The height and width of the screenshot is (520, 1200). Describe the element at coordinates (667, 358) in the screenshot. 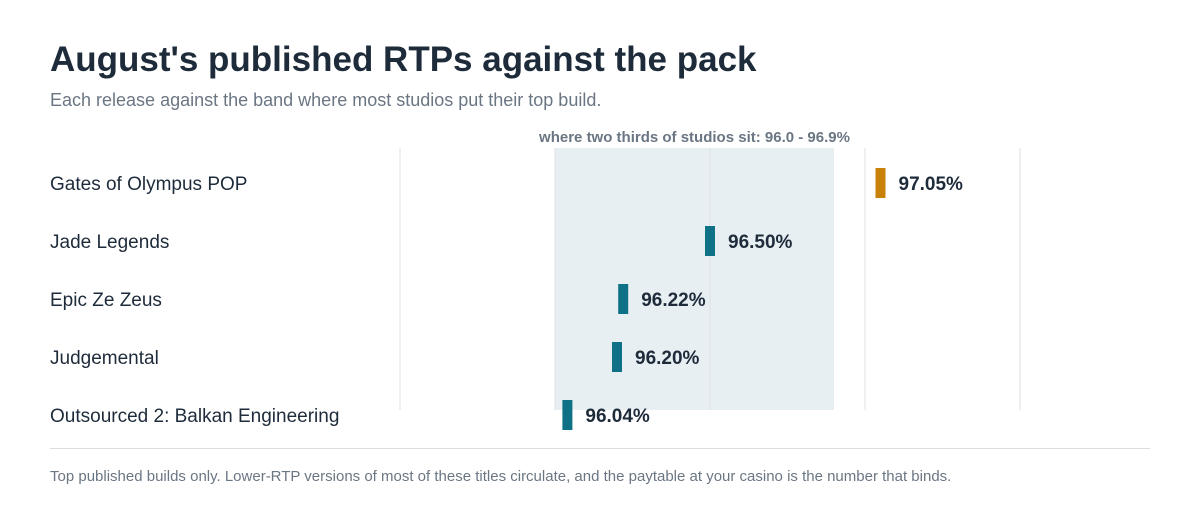

I see `value-label: 96.20%` at that location.